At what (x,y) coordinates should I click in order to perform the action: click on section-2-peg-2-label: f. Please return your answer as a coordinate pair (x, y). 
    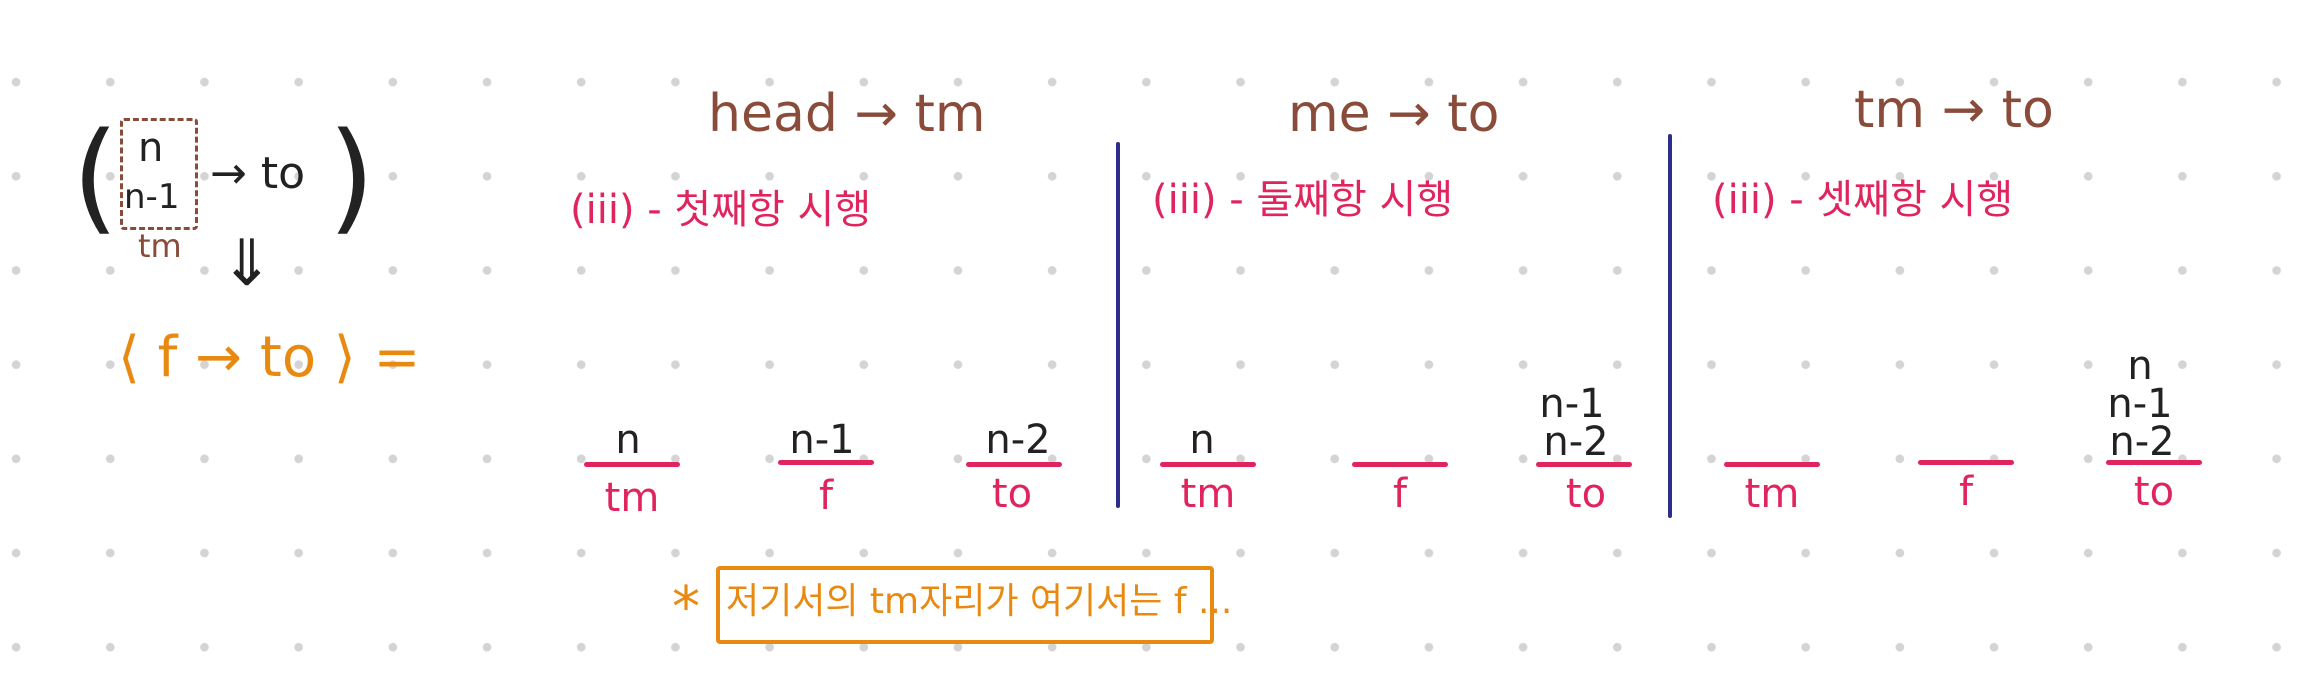
    Looking at the image, I should click on (1400, 494).